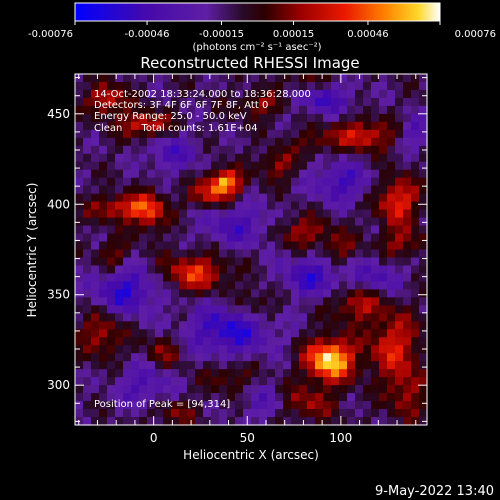 The width and height of the screenshot is (500, 500). I want to click on colorbar-unit-label: (photons cm⁻² s⁻¹ asec⁻²), so click(256, 47).